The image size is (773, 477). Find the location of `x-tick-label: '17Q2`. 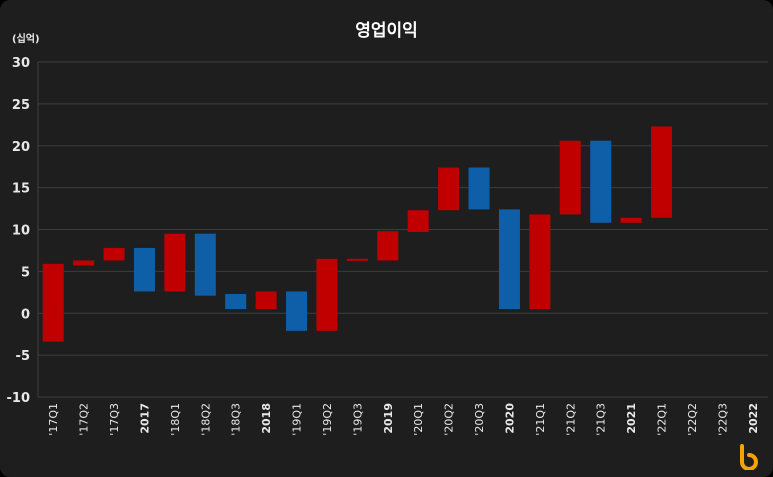

x-tick-label: '17Q2 is located at coordinates (84, 419).